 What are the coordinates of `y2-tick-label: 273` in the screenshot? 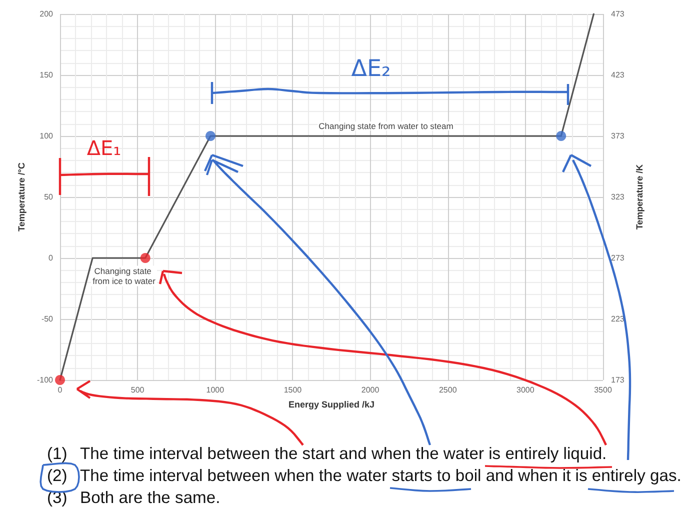 It's located at (618, 258).